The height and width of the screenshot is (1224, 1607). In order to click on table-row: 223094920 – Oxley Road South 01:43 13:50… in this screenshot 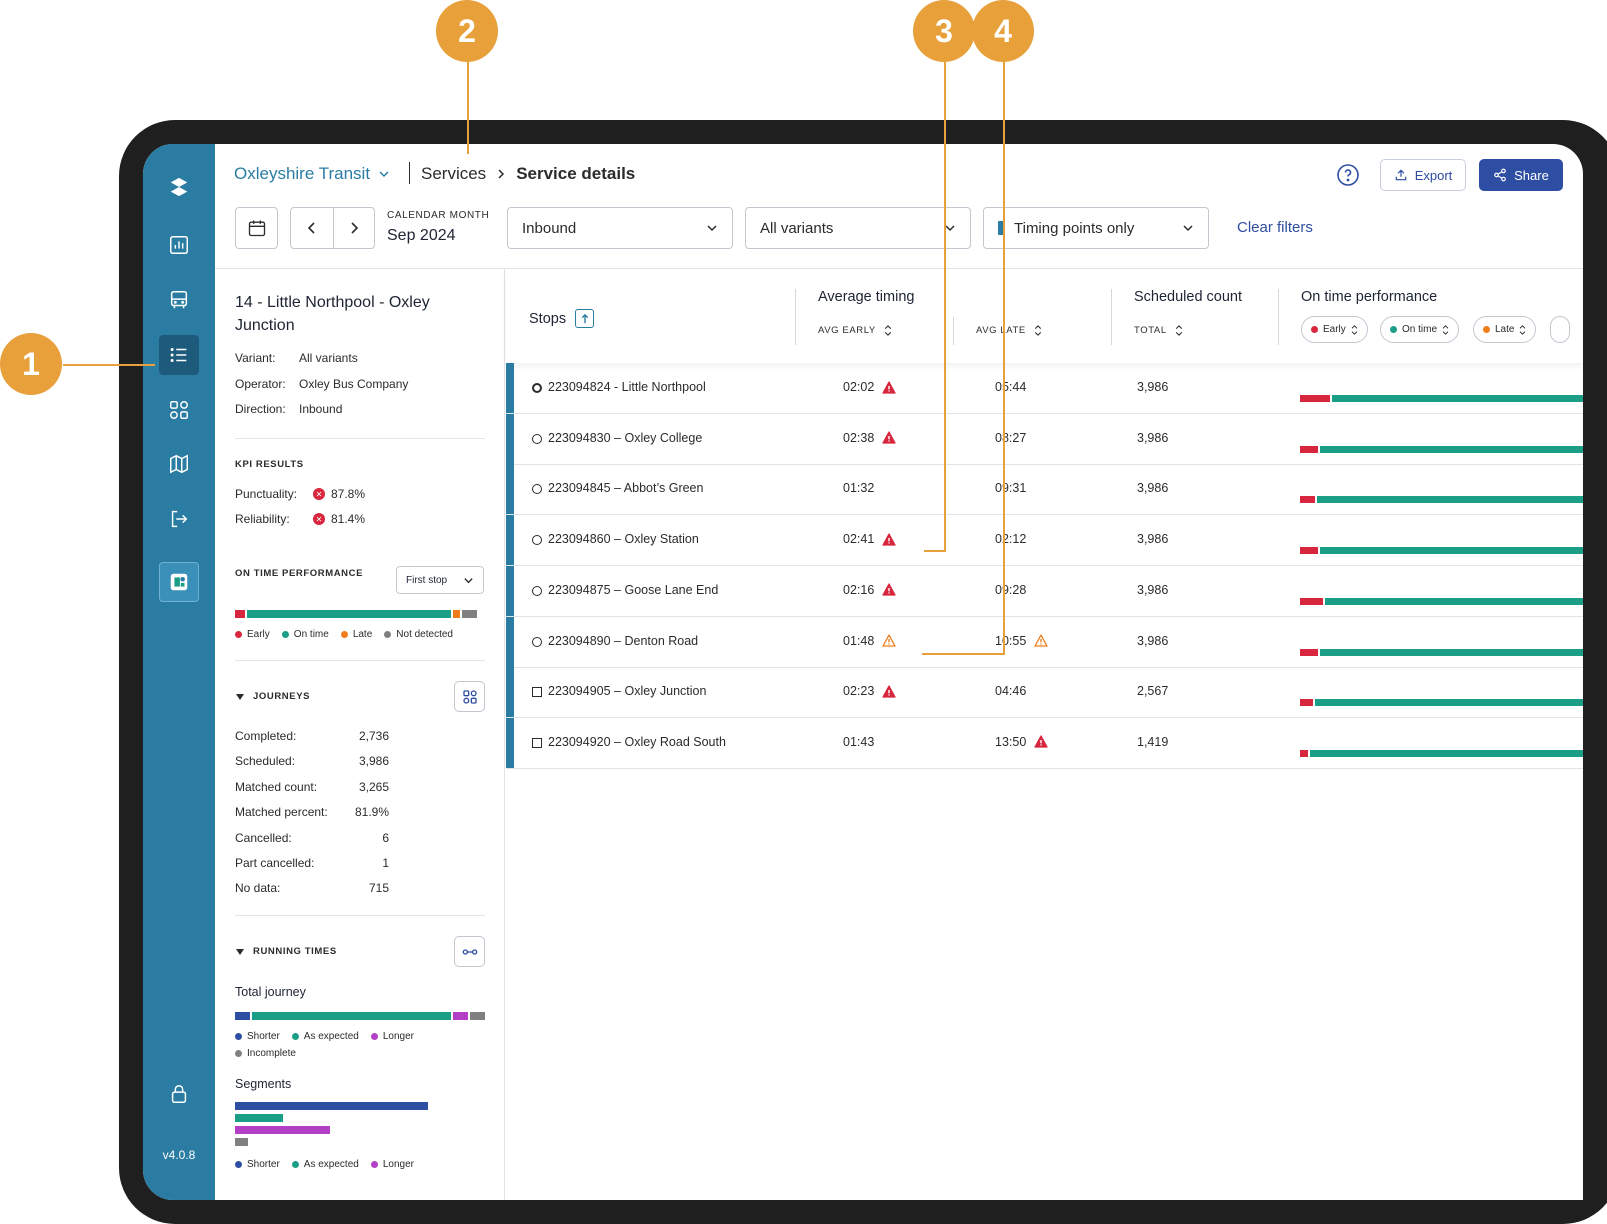, I will do `click(1044, 743)`.